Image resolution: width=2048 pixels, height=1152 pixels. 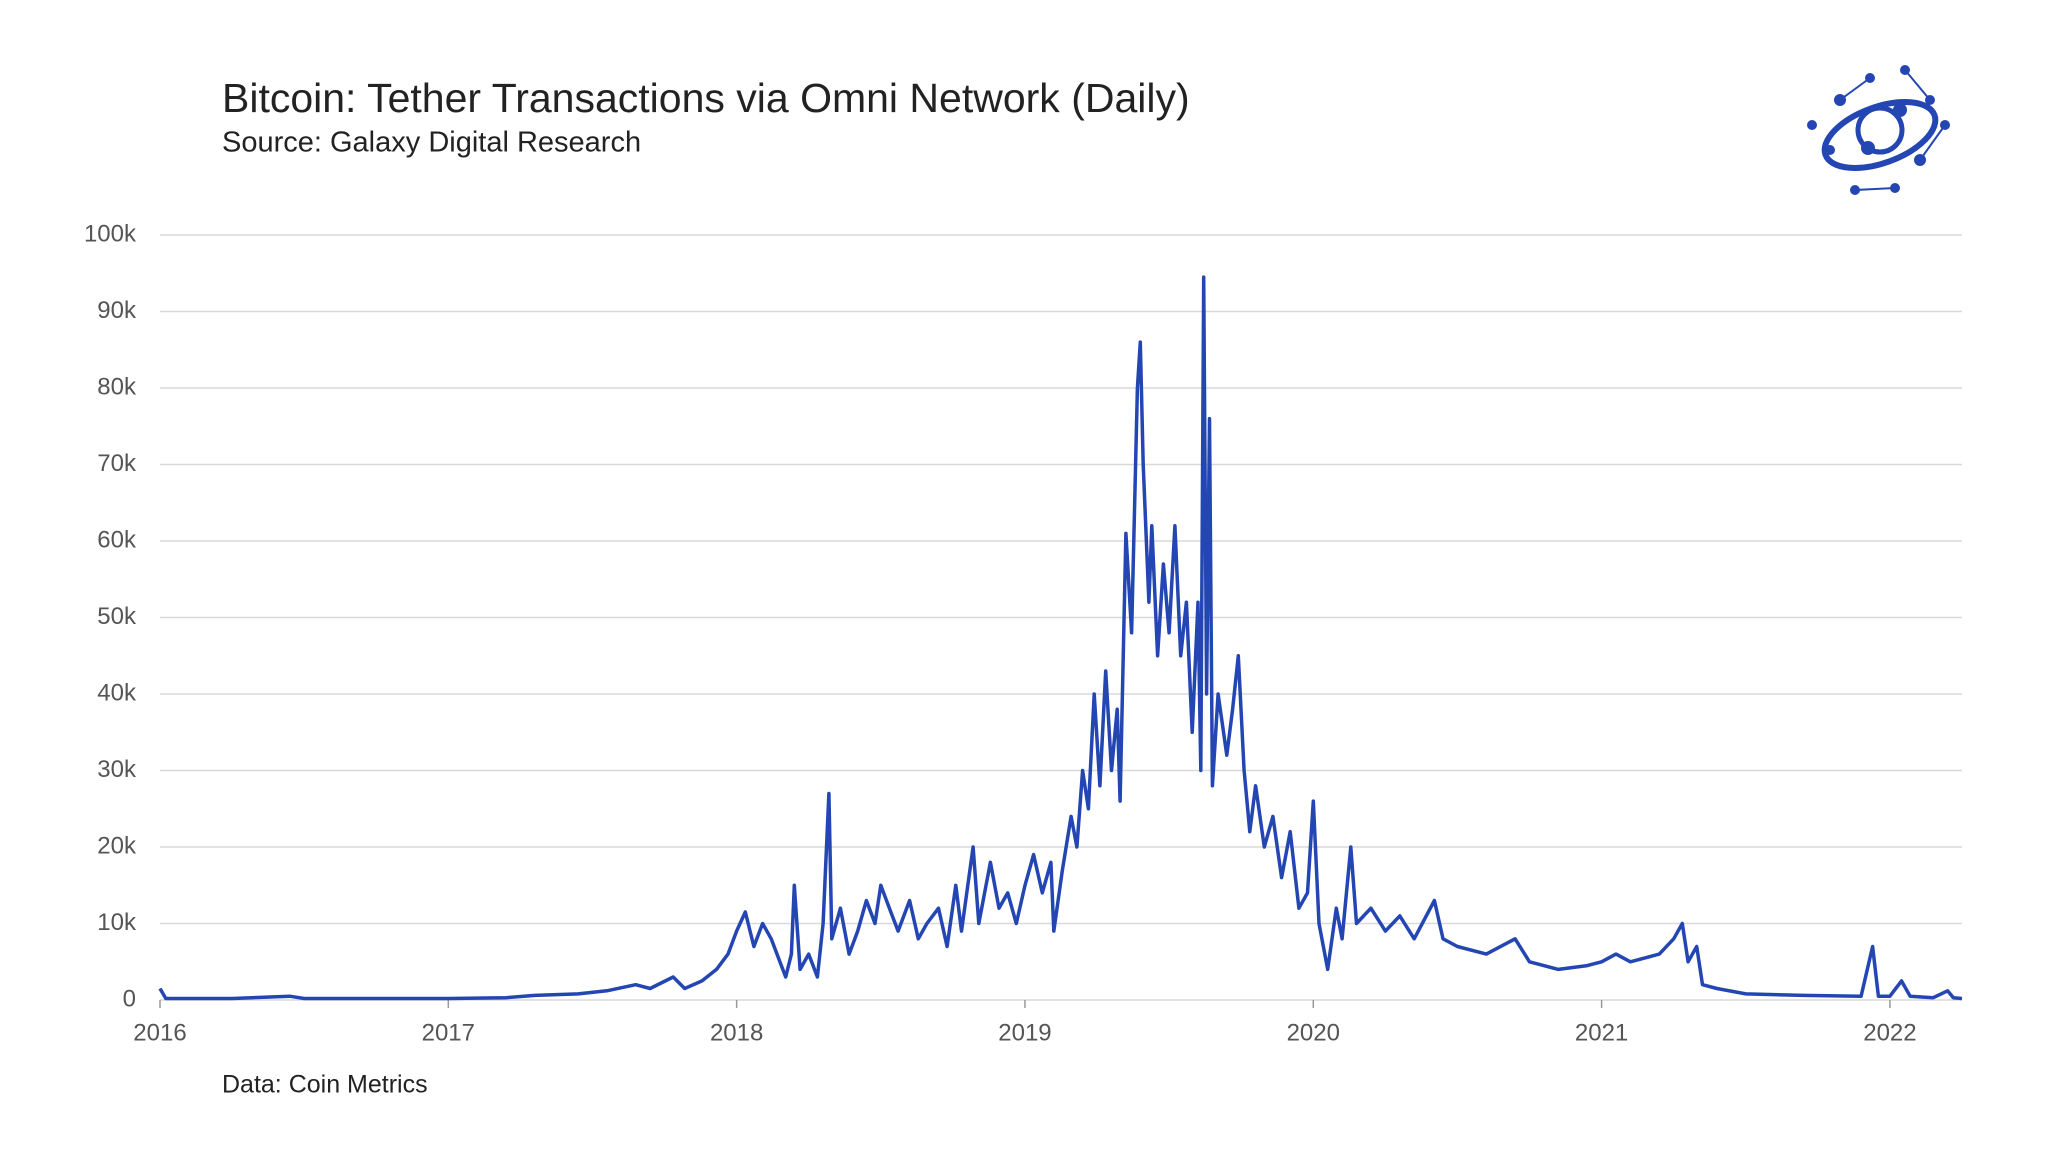 I want to click on y-tick-label: 40k, so click(x=117, y=692).